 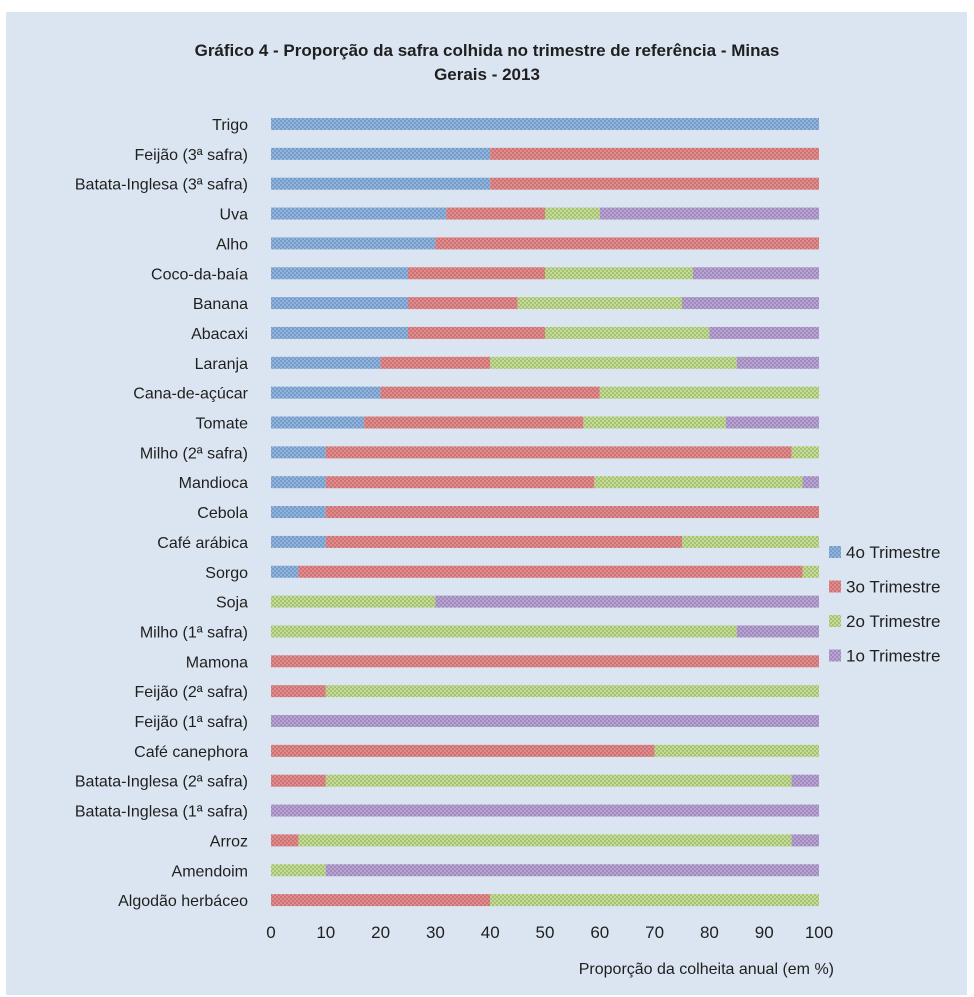 I want to click on category-label: Abacaxi, so click(x=219, y=334).